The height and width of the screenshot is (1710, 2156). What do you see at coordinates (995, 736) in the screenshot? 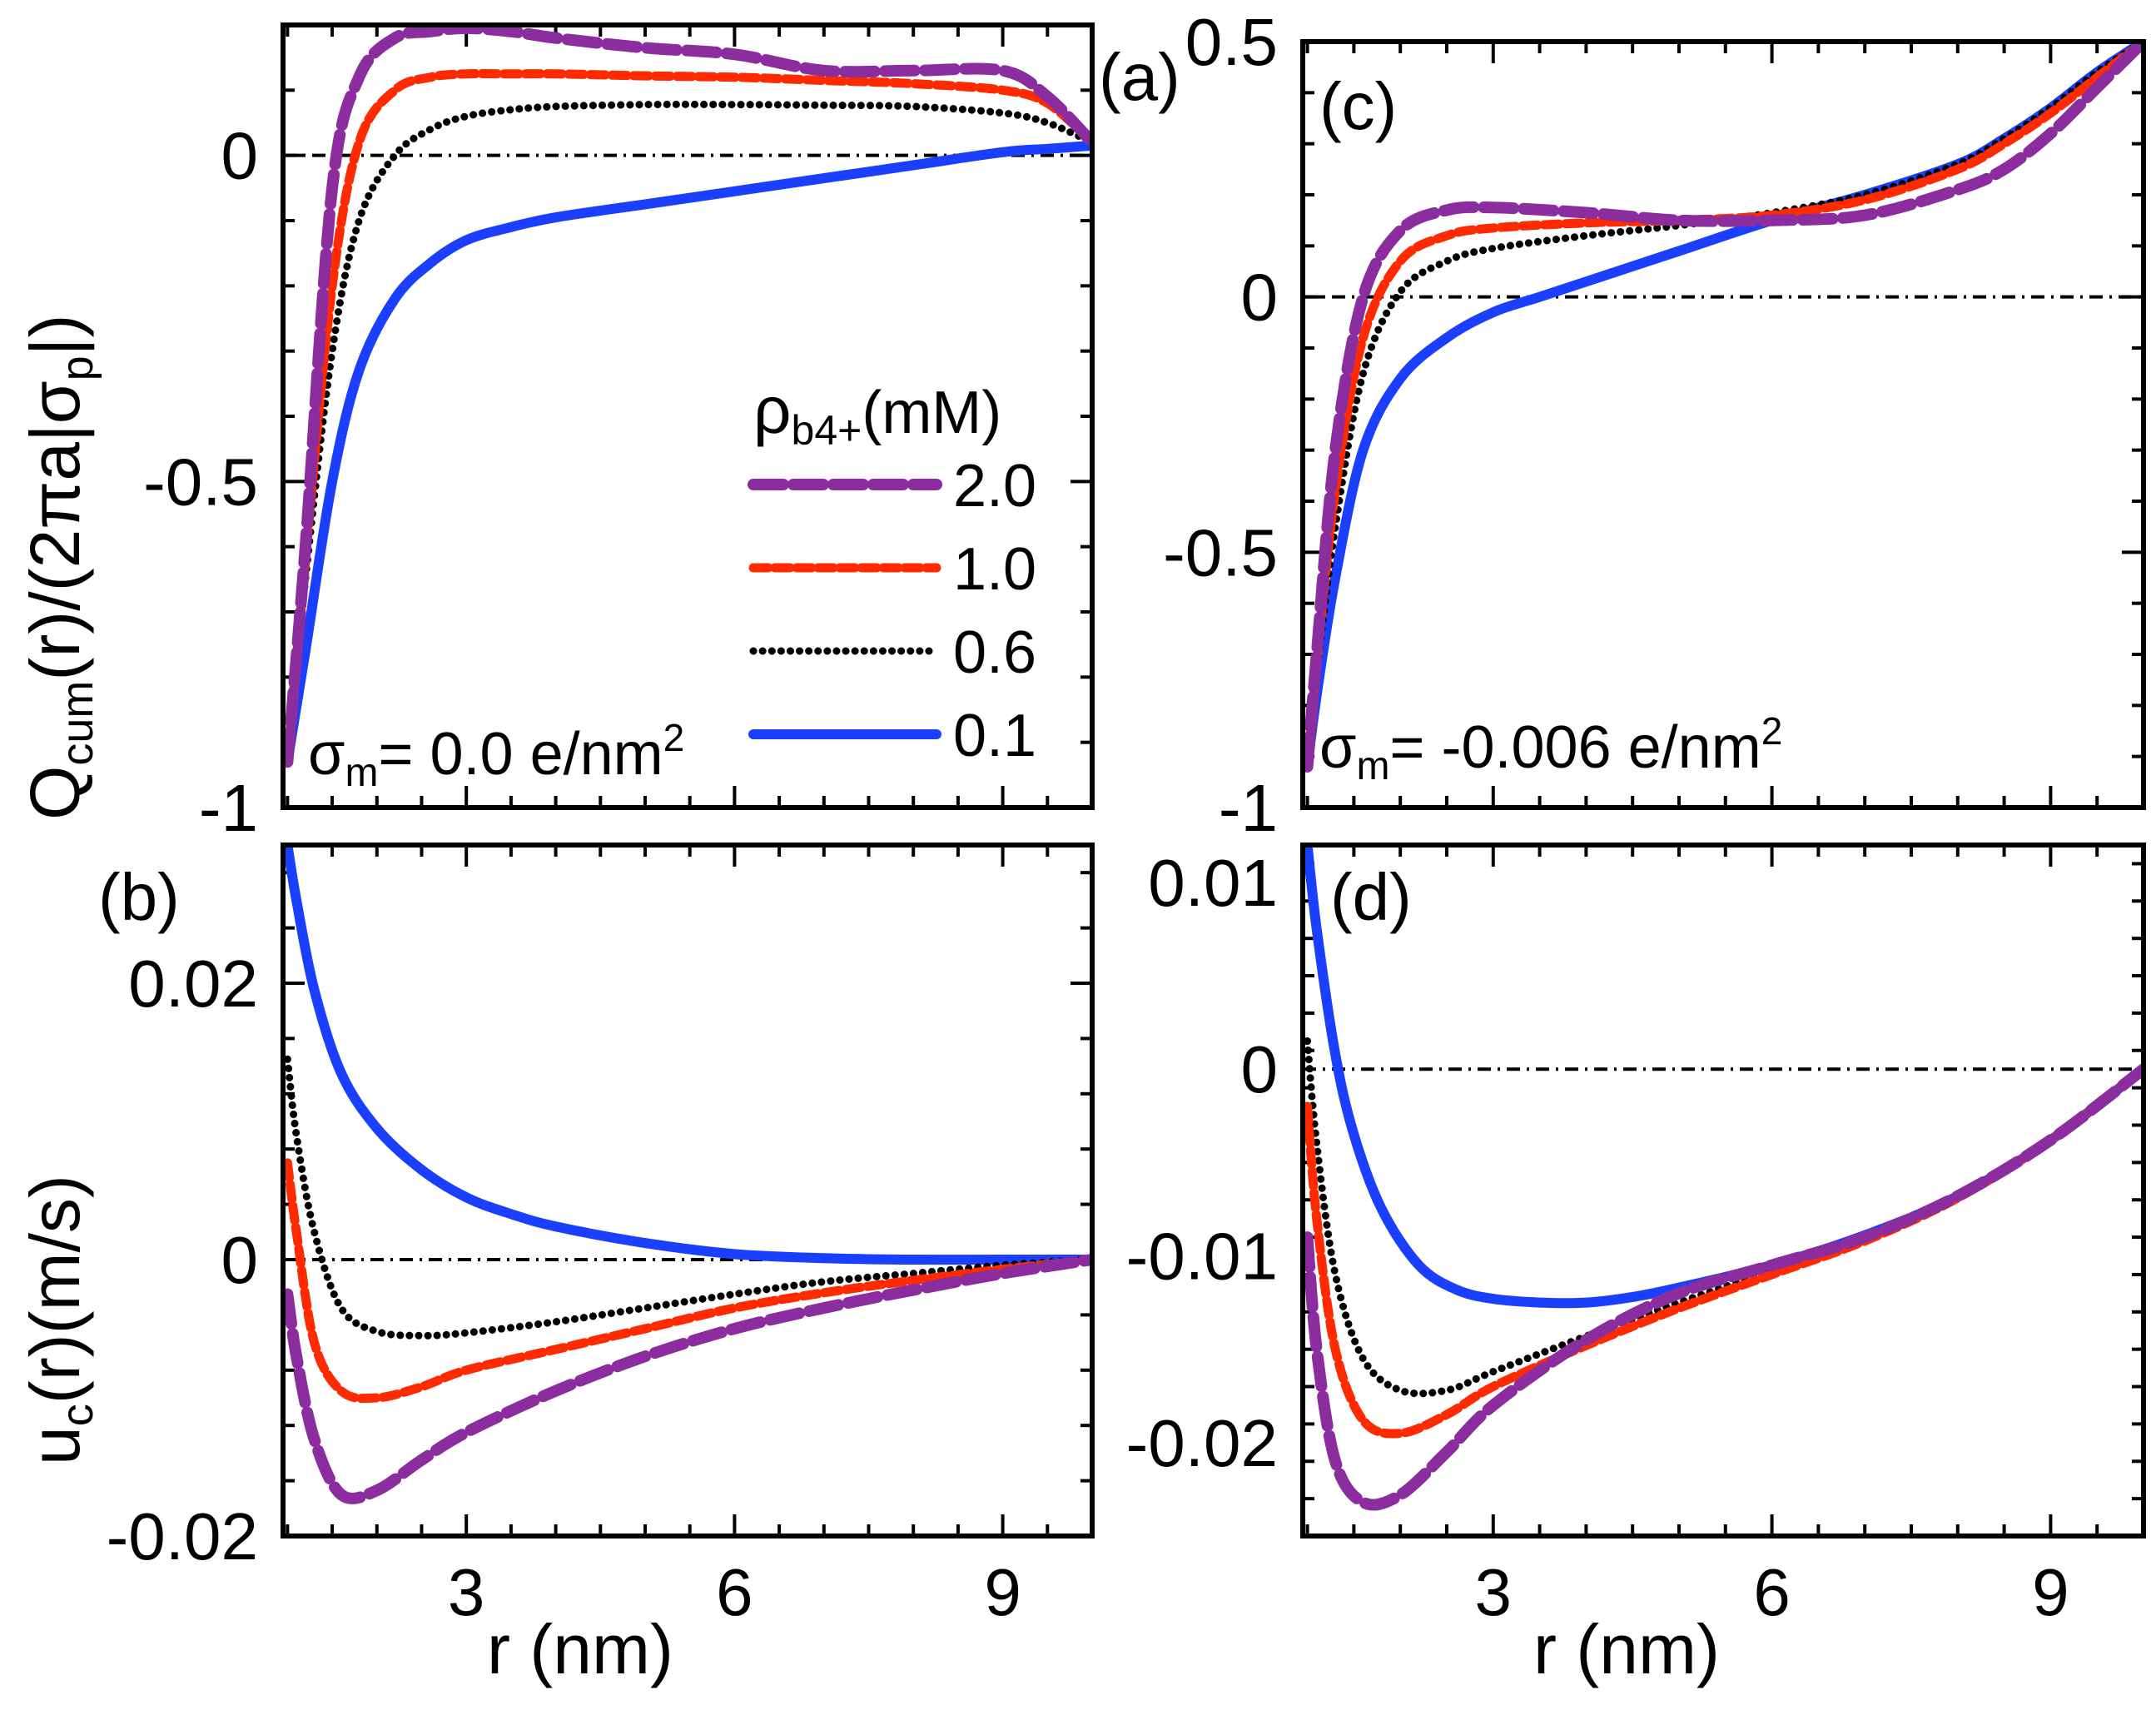
I see `legend-label-0-1: 0.1` at bounding box center [995, 736].